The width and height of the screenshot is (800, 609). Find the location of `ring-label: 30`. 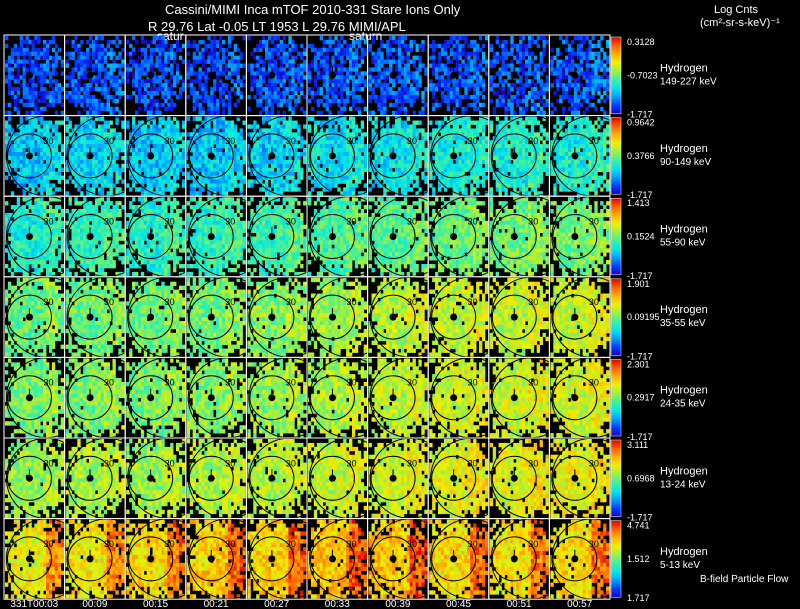

ring-label: 30 is located at coordinates (230, 141).